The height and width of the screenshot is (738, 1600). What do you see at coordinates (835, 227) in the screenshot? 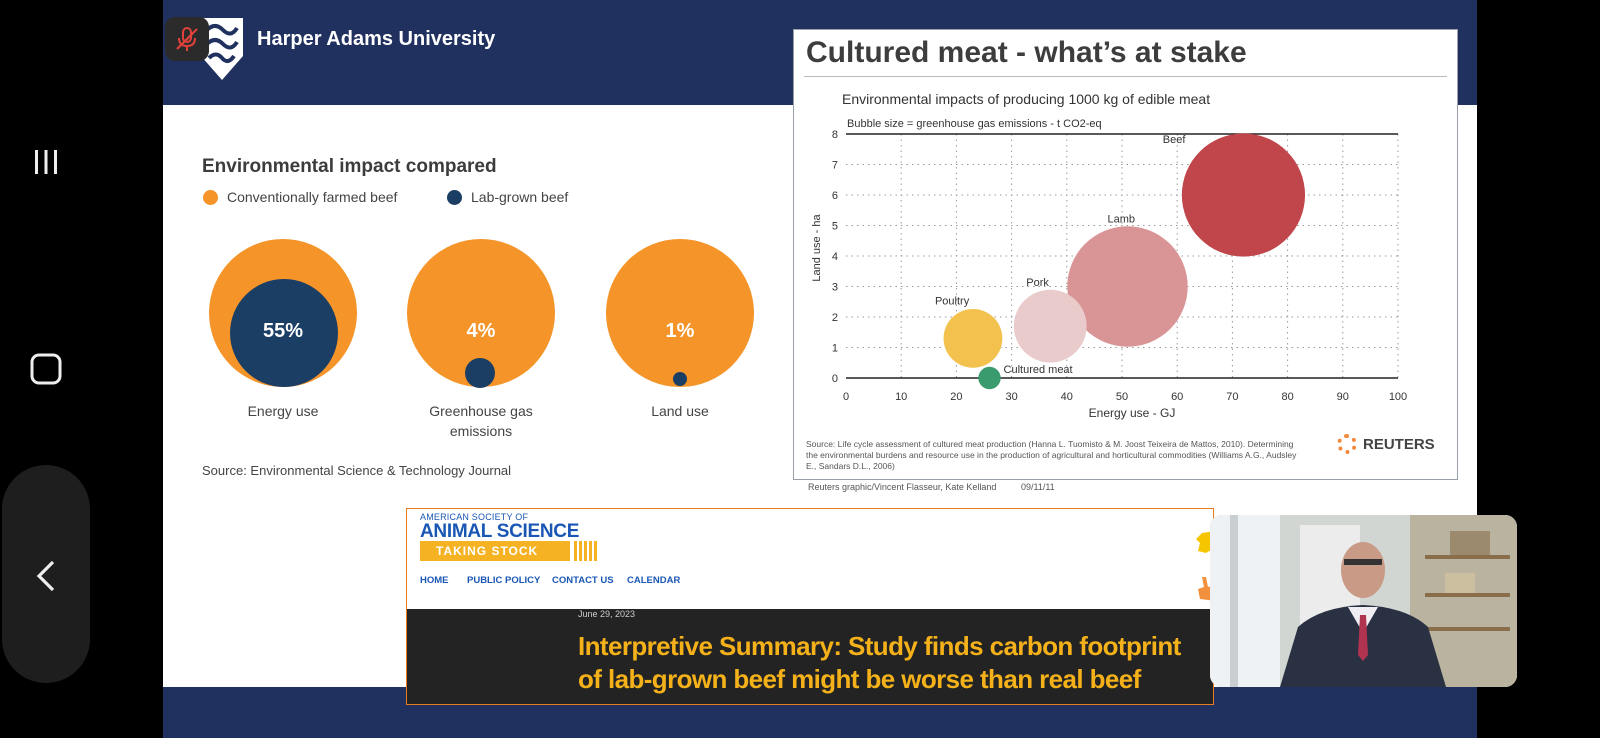
I see `y-tick-label: 5` at bounding box center [835, 227].